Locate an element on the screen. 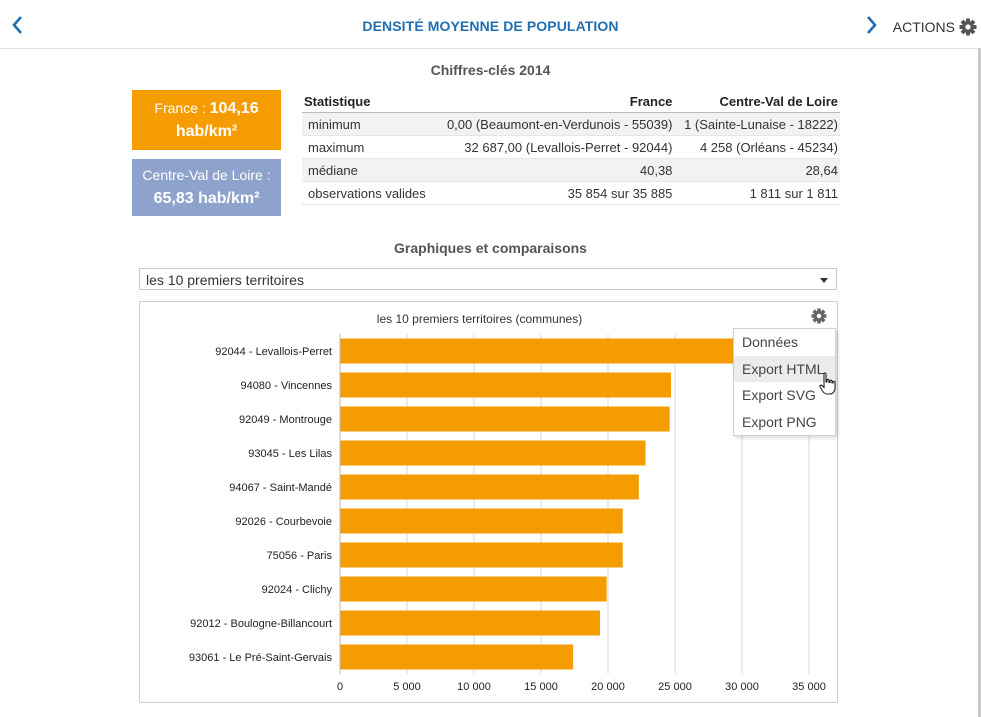 Image resolution: width=981 pixels, height=717 pixels. actions-button: ACTIONS is located at coordinates (935, 27).